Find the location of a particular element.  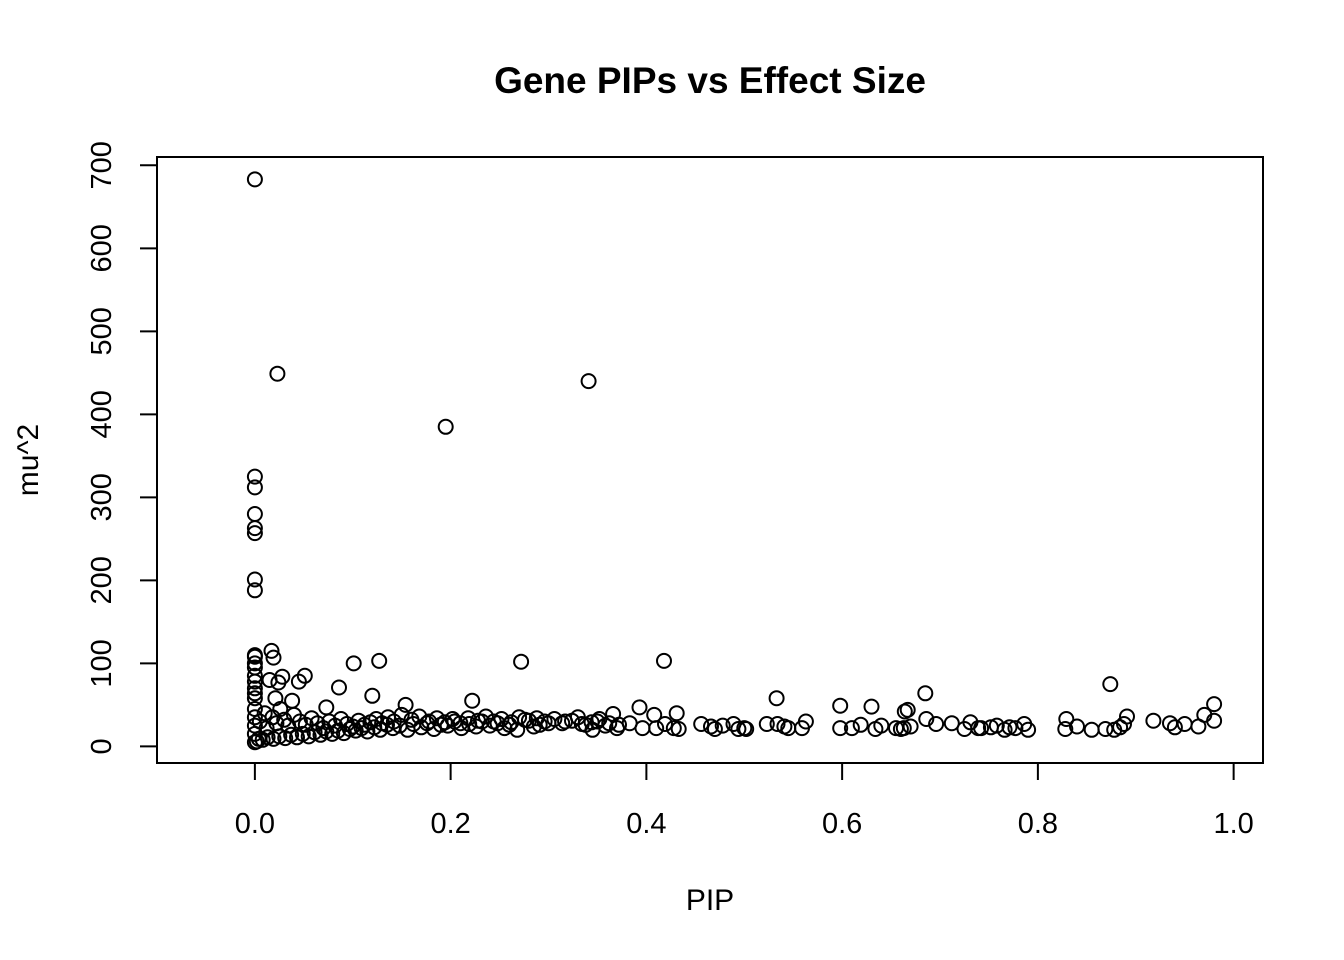

y-tick-label: 400 is located at coordinates (102, 414).